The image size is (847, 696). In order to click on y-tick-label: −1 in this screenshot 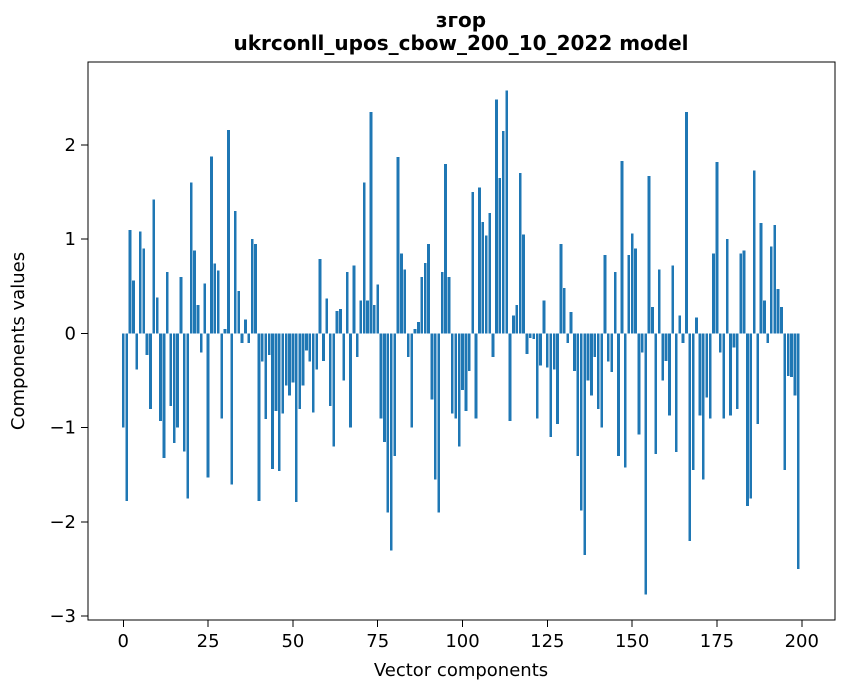, I will do `click(62, 428)`.